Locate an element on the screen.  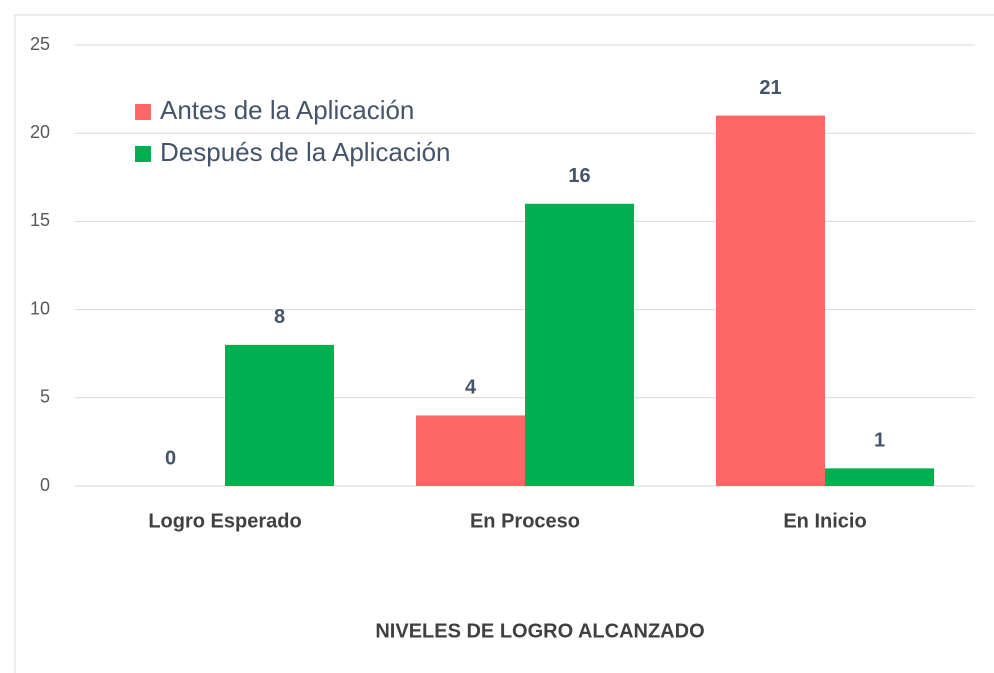
y-tick-label: 25 is located at coordinates (40, 44).